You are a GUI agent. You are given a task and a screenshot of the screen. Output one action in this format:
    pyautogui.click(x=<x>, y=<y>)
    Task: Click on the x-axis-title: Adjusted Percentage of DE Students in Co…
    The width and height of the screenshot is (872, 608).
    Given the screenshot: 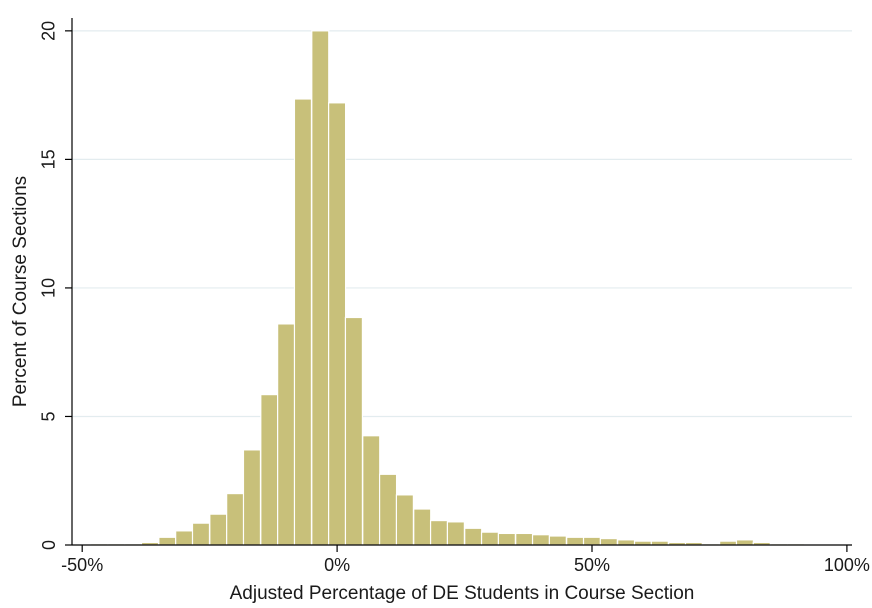 What is the action you would take?
    pyautogui.click(x=462, y=593)
    